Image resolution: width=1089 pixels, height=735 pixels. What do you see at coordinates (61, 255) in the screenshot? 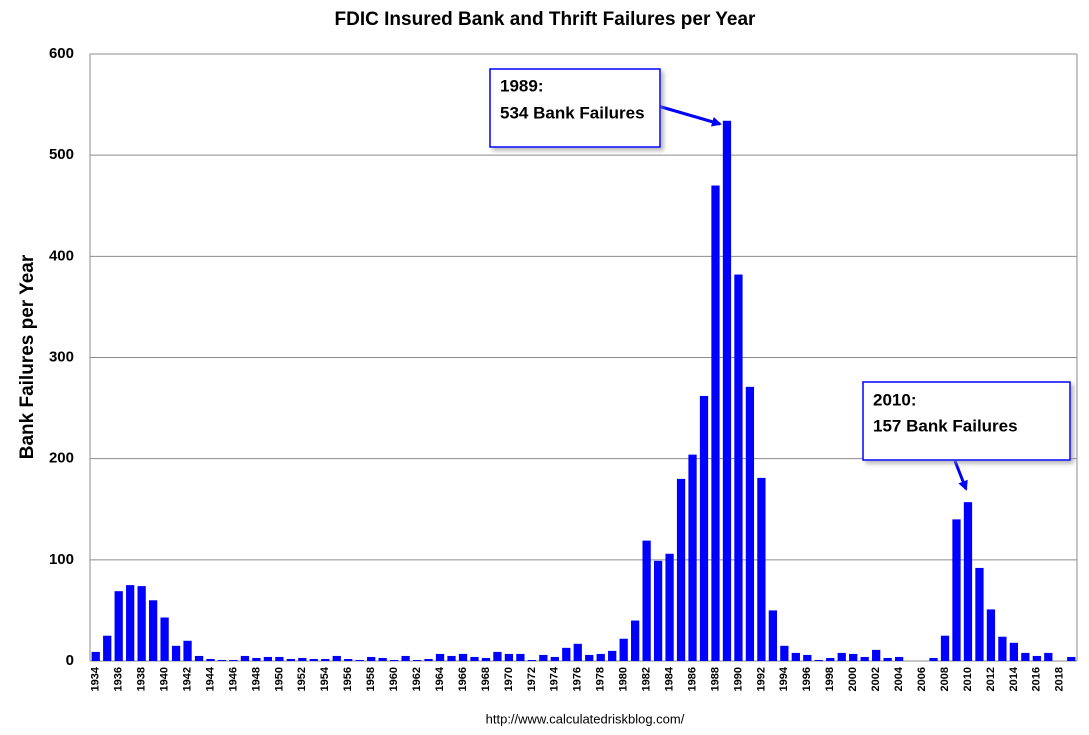
I see `y-tick-label: 400` at bounding box center [61, 255].